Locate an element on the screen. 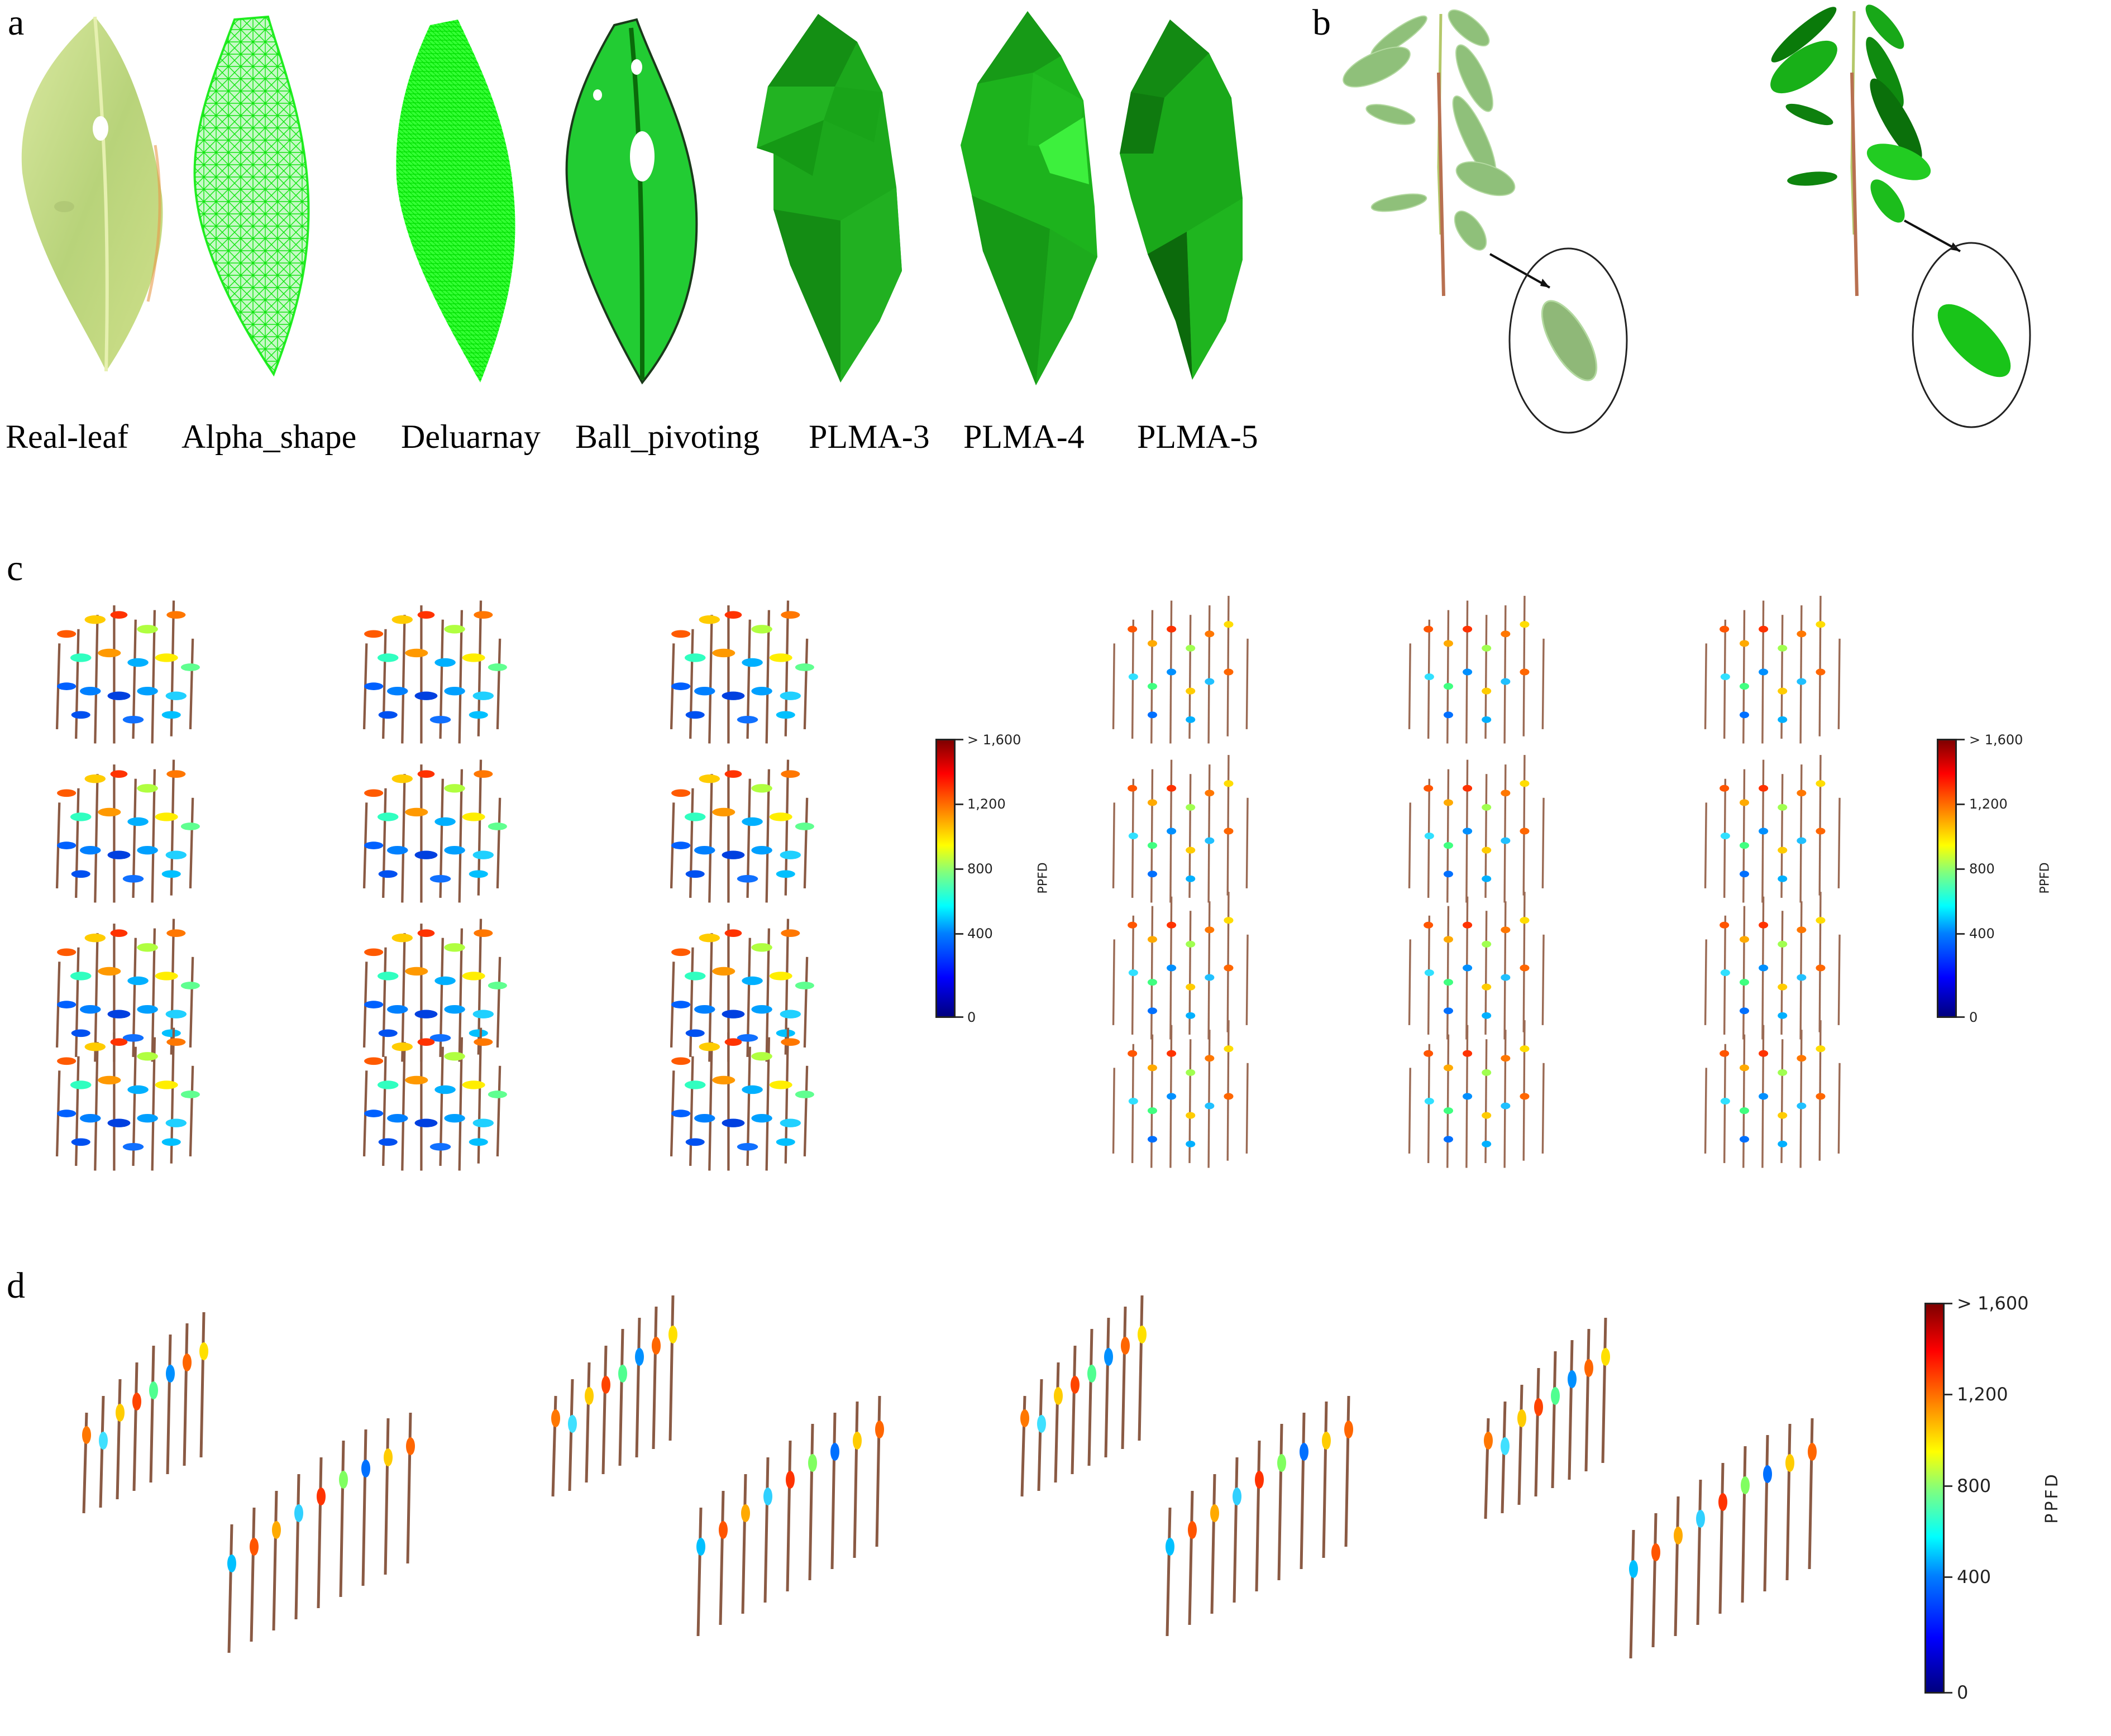 Image resolution: width=2111 pixels, height=1736 pixels. canopy-scene-c-l-r2c2 is located at coordinates (435, 826).